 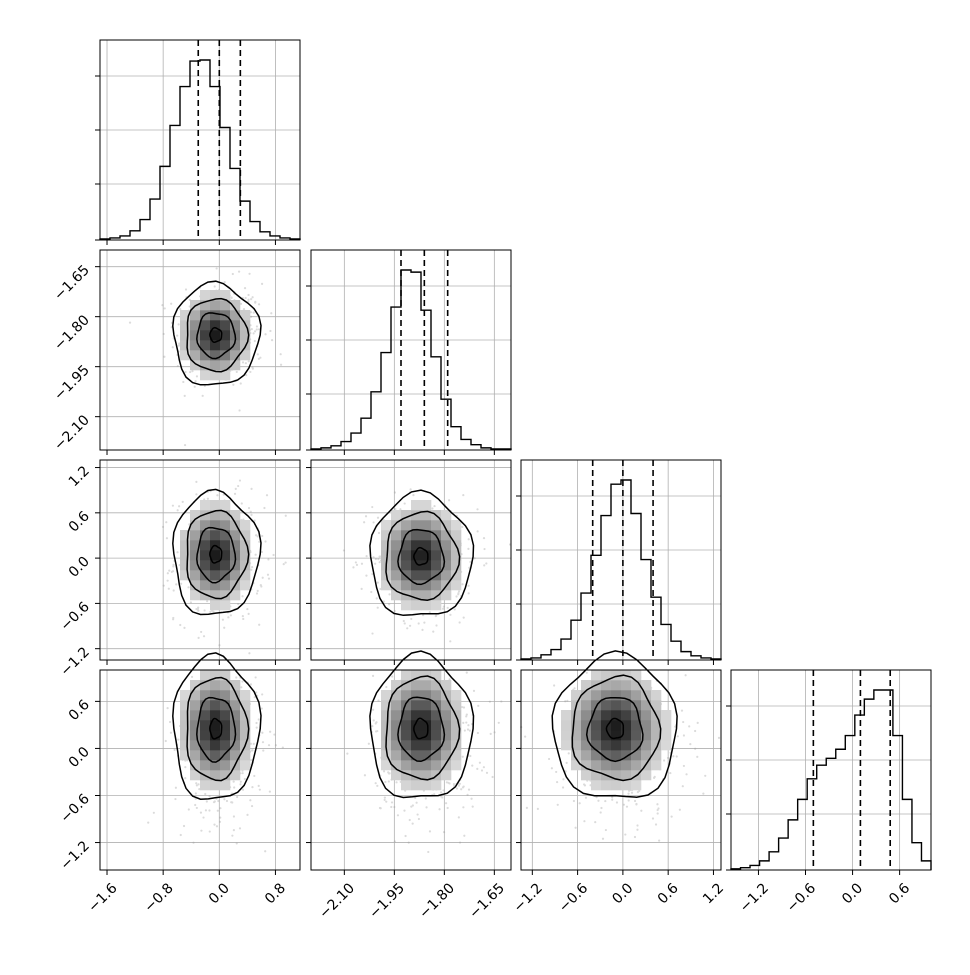 What do you see at coordinates (828, 793) in the screenshot?
I see `panel-grid-3-3: −1.2−0.60.00.6` at bounding box center [828, 793].